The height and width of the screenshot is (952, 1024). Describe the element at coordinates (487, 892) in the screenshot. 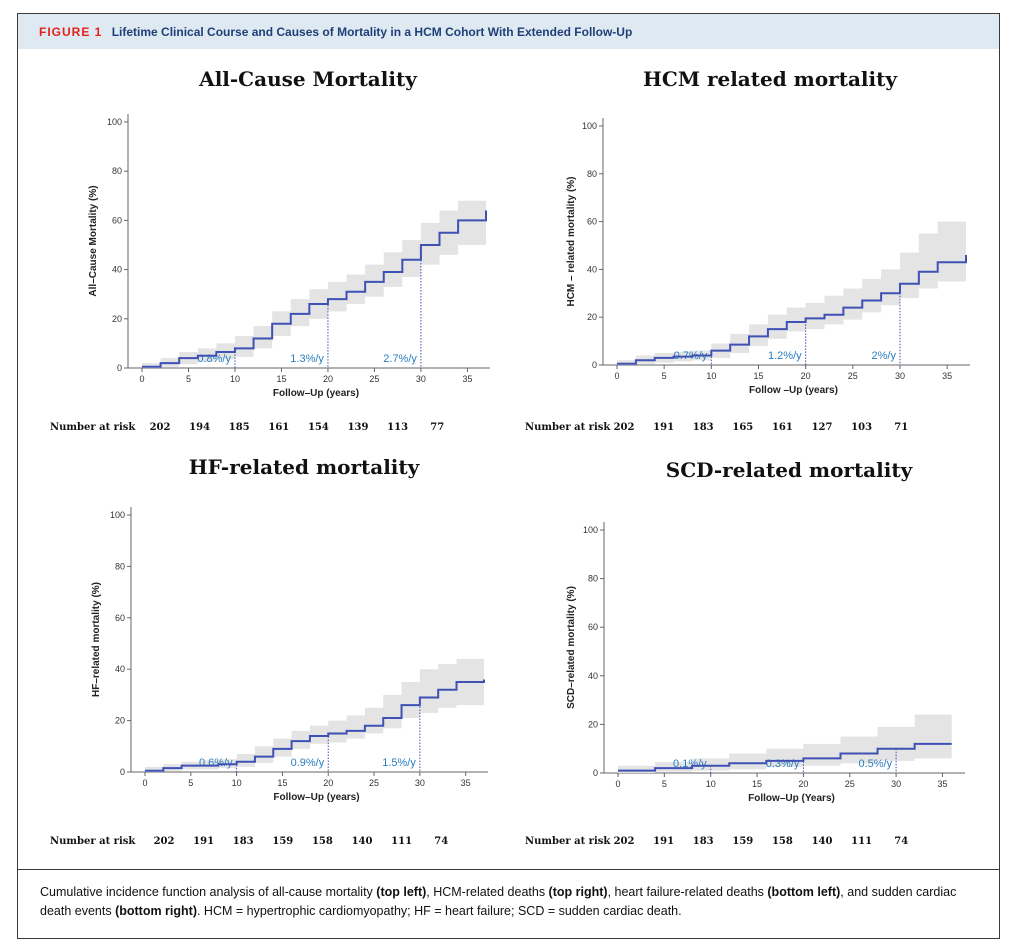

I see `caption-part: , HCM-related deaths` at that location.